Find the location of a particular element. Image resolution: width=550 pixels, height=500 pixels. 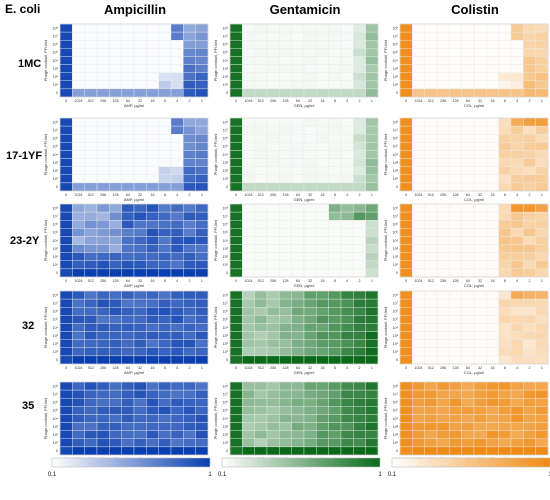

y-tick-label: 10² is located at coordinates (396, 77).